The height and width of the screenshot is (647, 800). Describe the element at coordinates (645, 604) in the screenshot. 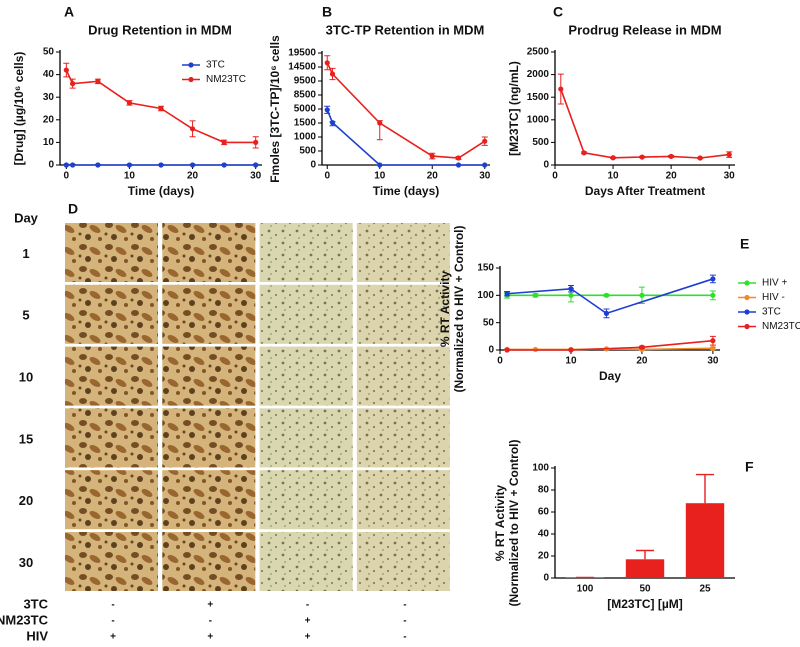

I see `x-axis-label: [M23TC] [µM]` at that location.